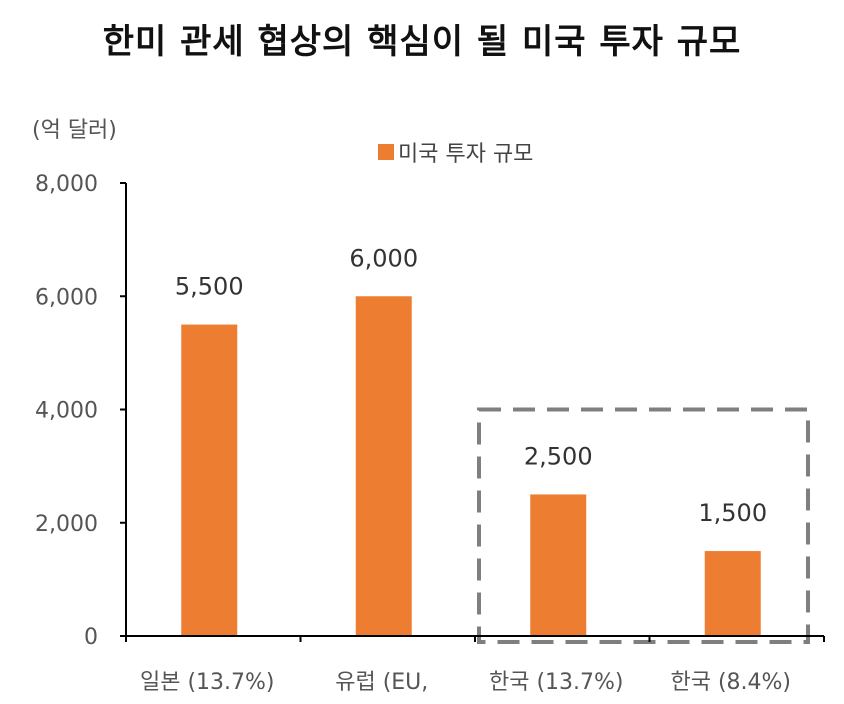 The height and width of the screenshot is (704, 844). I want to click on data-label-0: 5,500, so click(209, 287).